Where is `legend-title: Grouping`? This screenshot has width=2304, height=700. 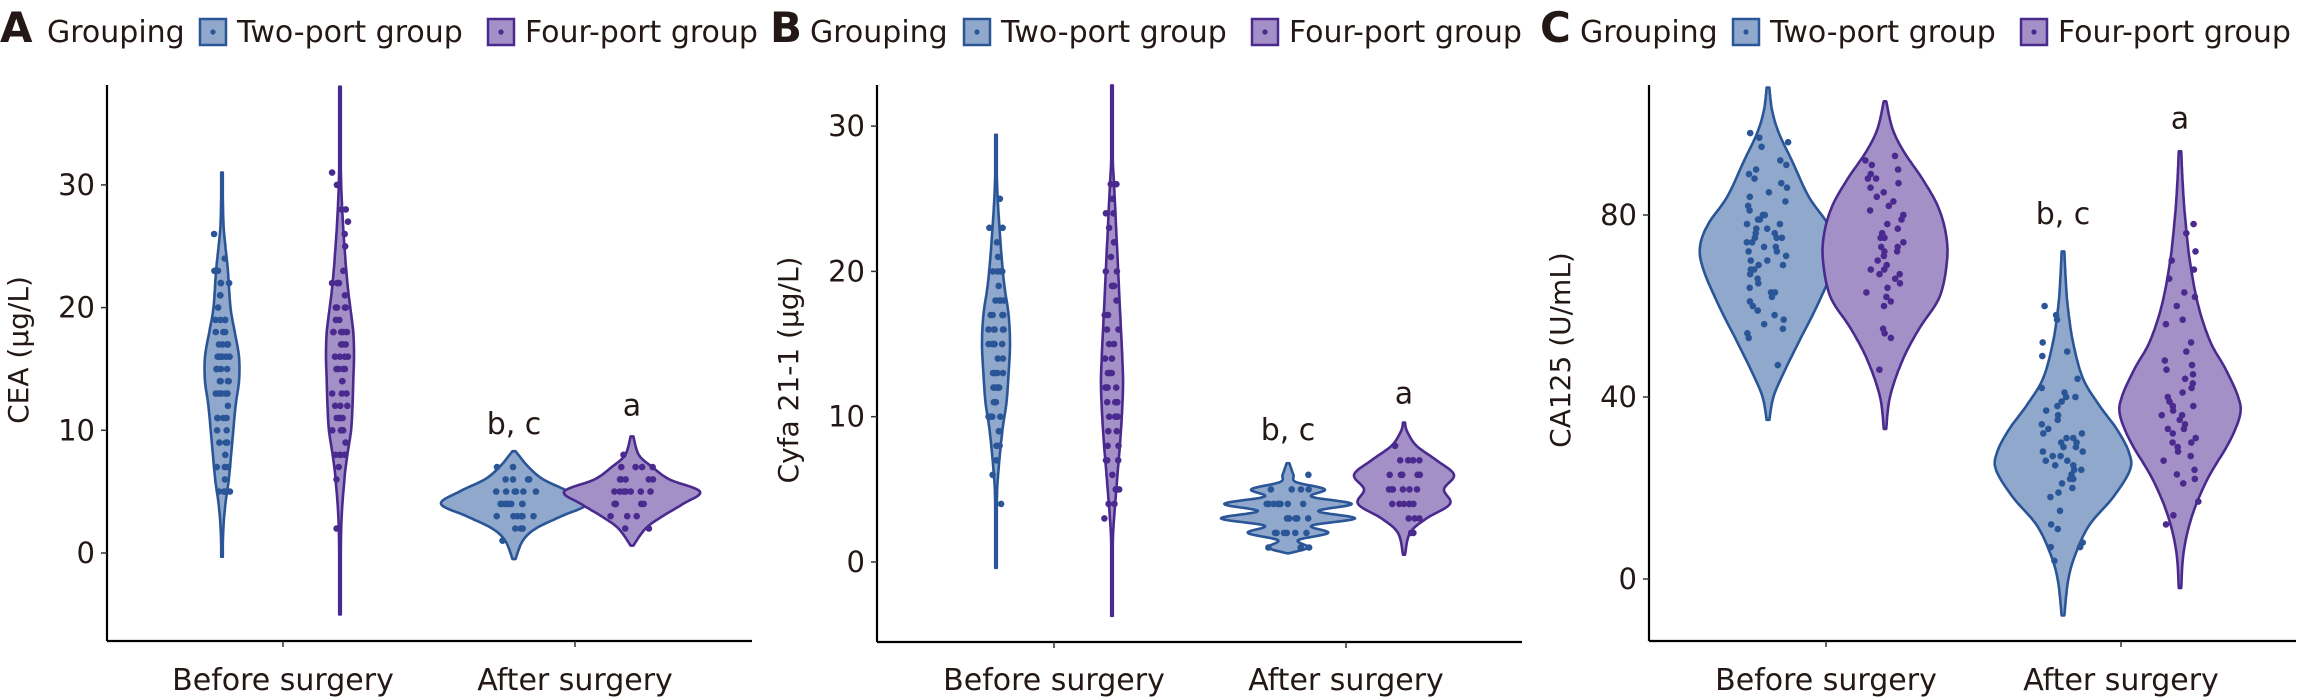 legend-title: Grouping is located at coordinates (116, 32).